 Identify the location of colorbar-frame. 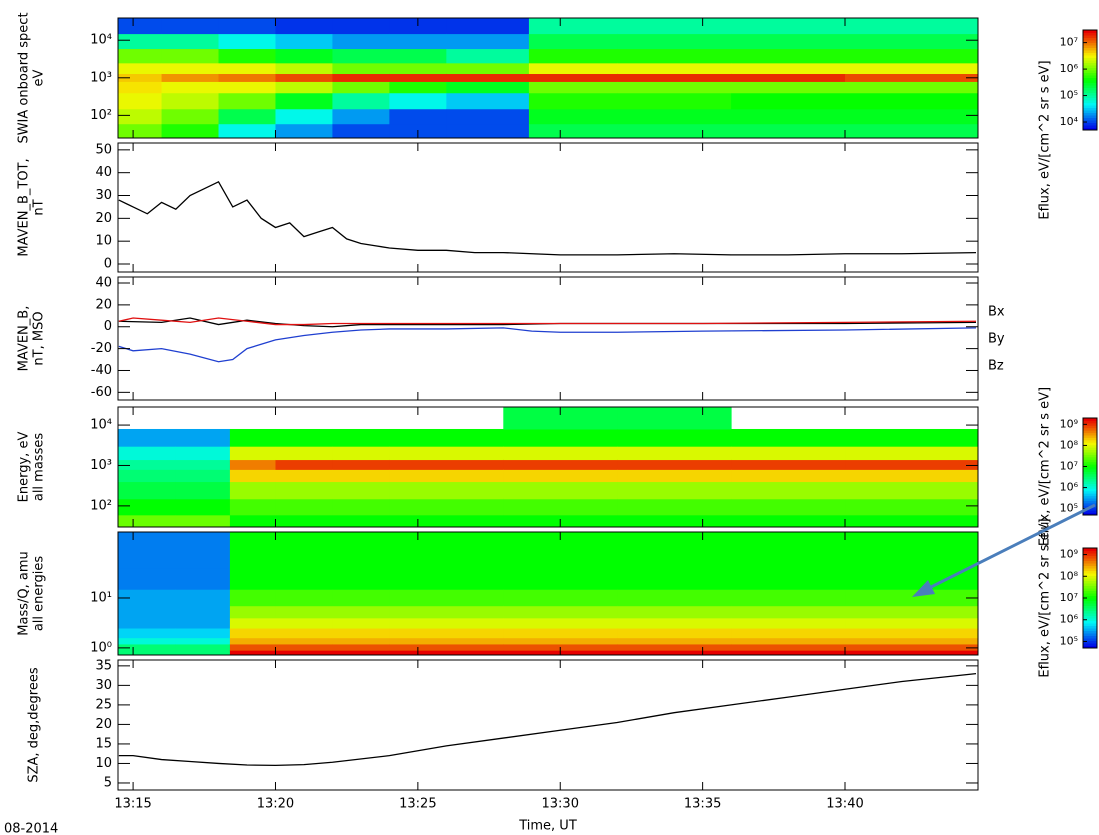
(1090, 80).